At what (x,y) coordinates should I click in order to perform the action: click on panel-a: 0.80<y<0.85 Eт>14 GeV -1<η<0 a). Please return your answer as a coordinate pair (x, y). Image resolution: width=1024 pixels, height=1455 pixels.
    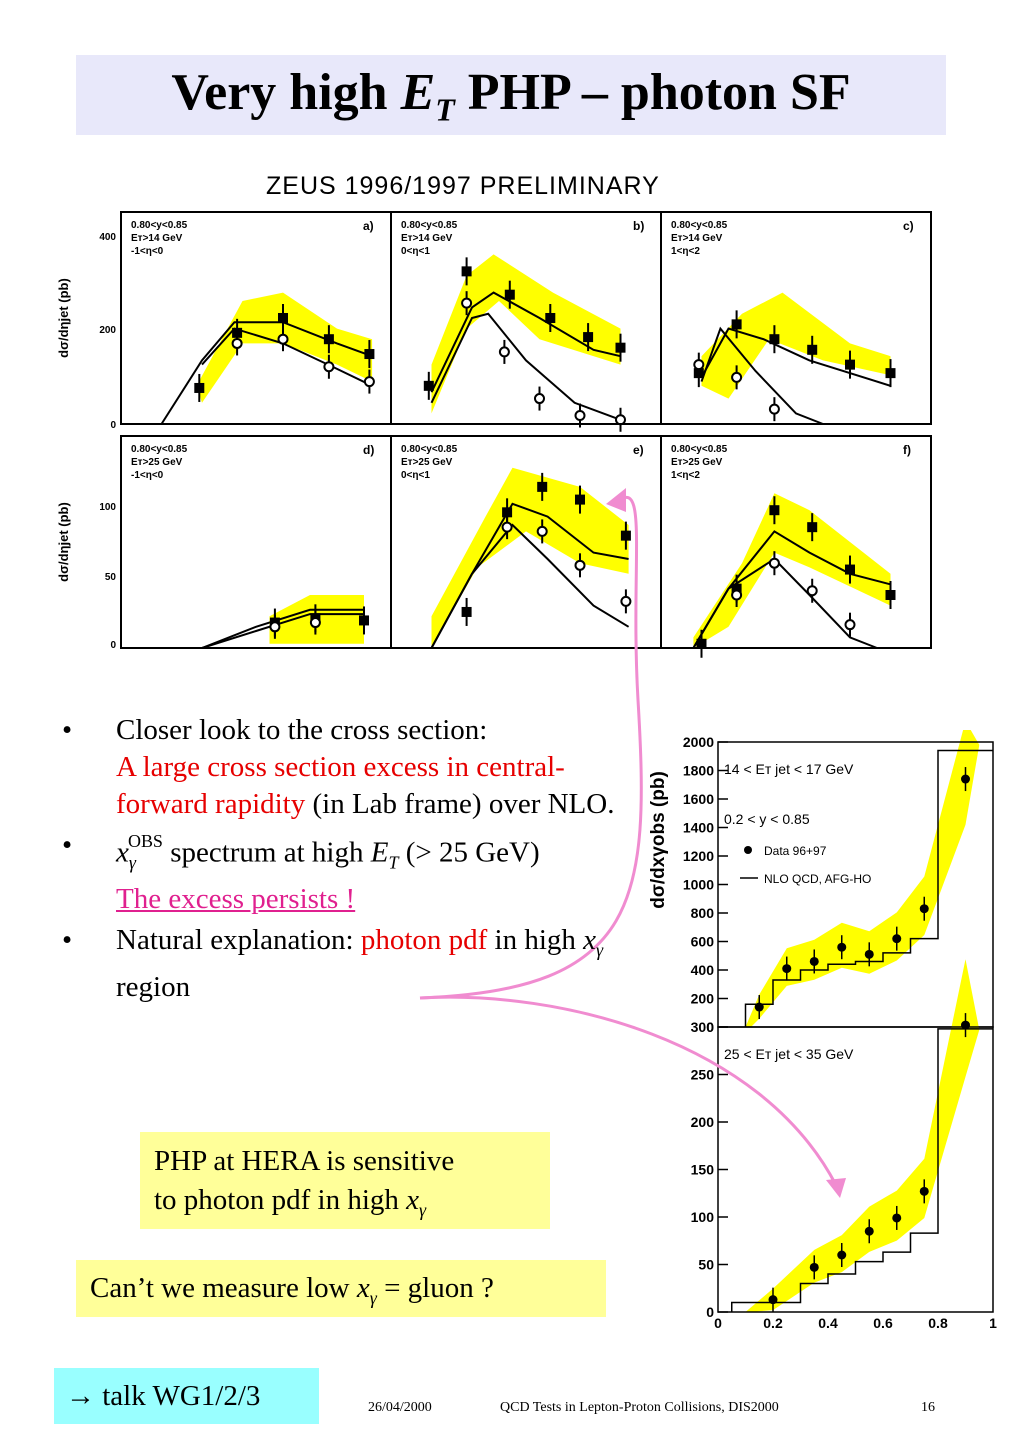
    Looking at the image, I should click on (256, 318).